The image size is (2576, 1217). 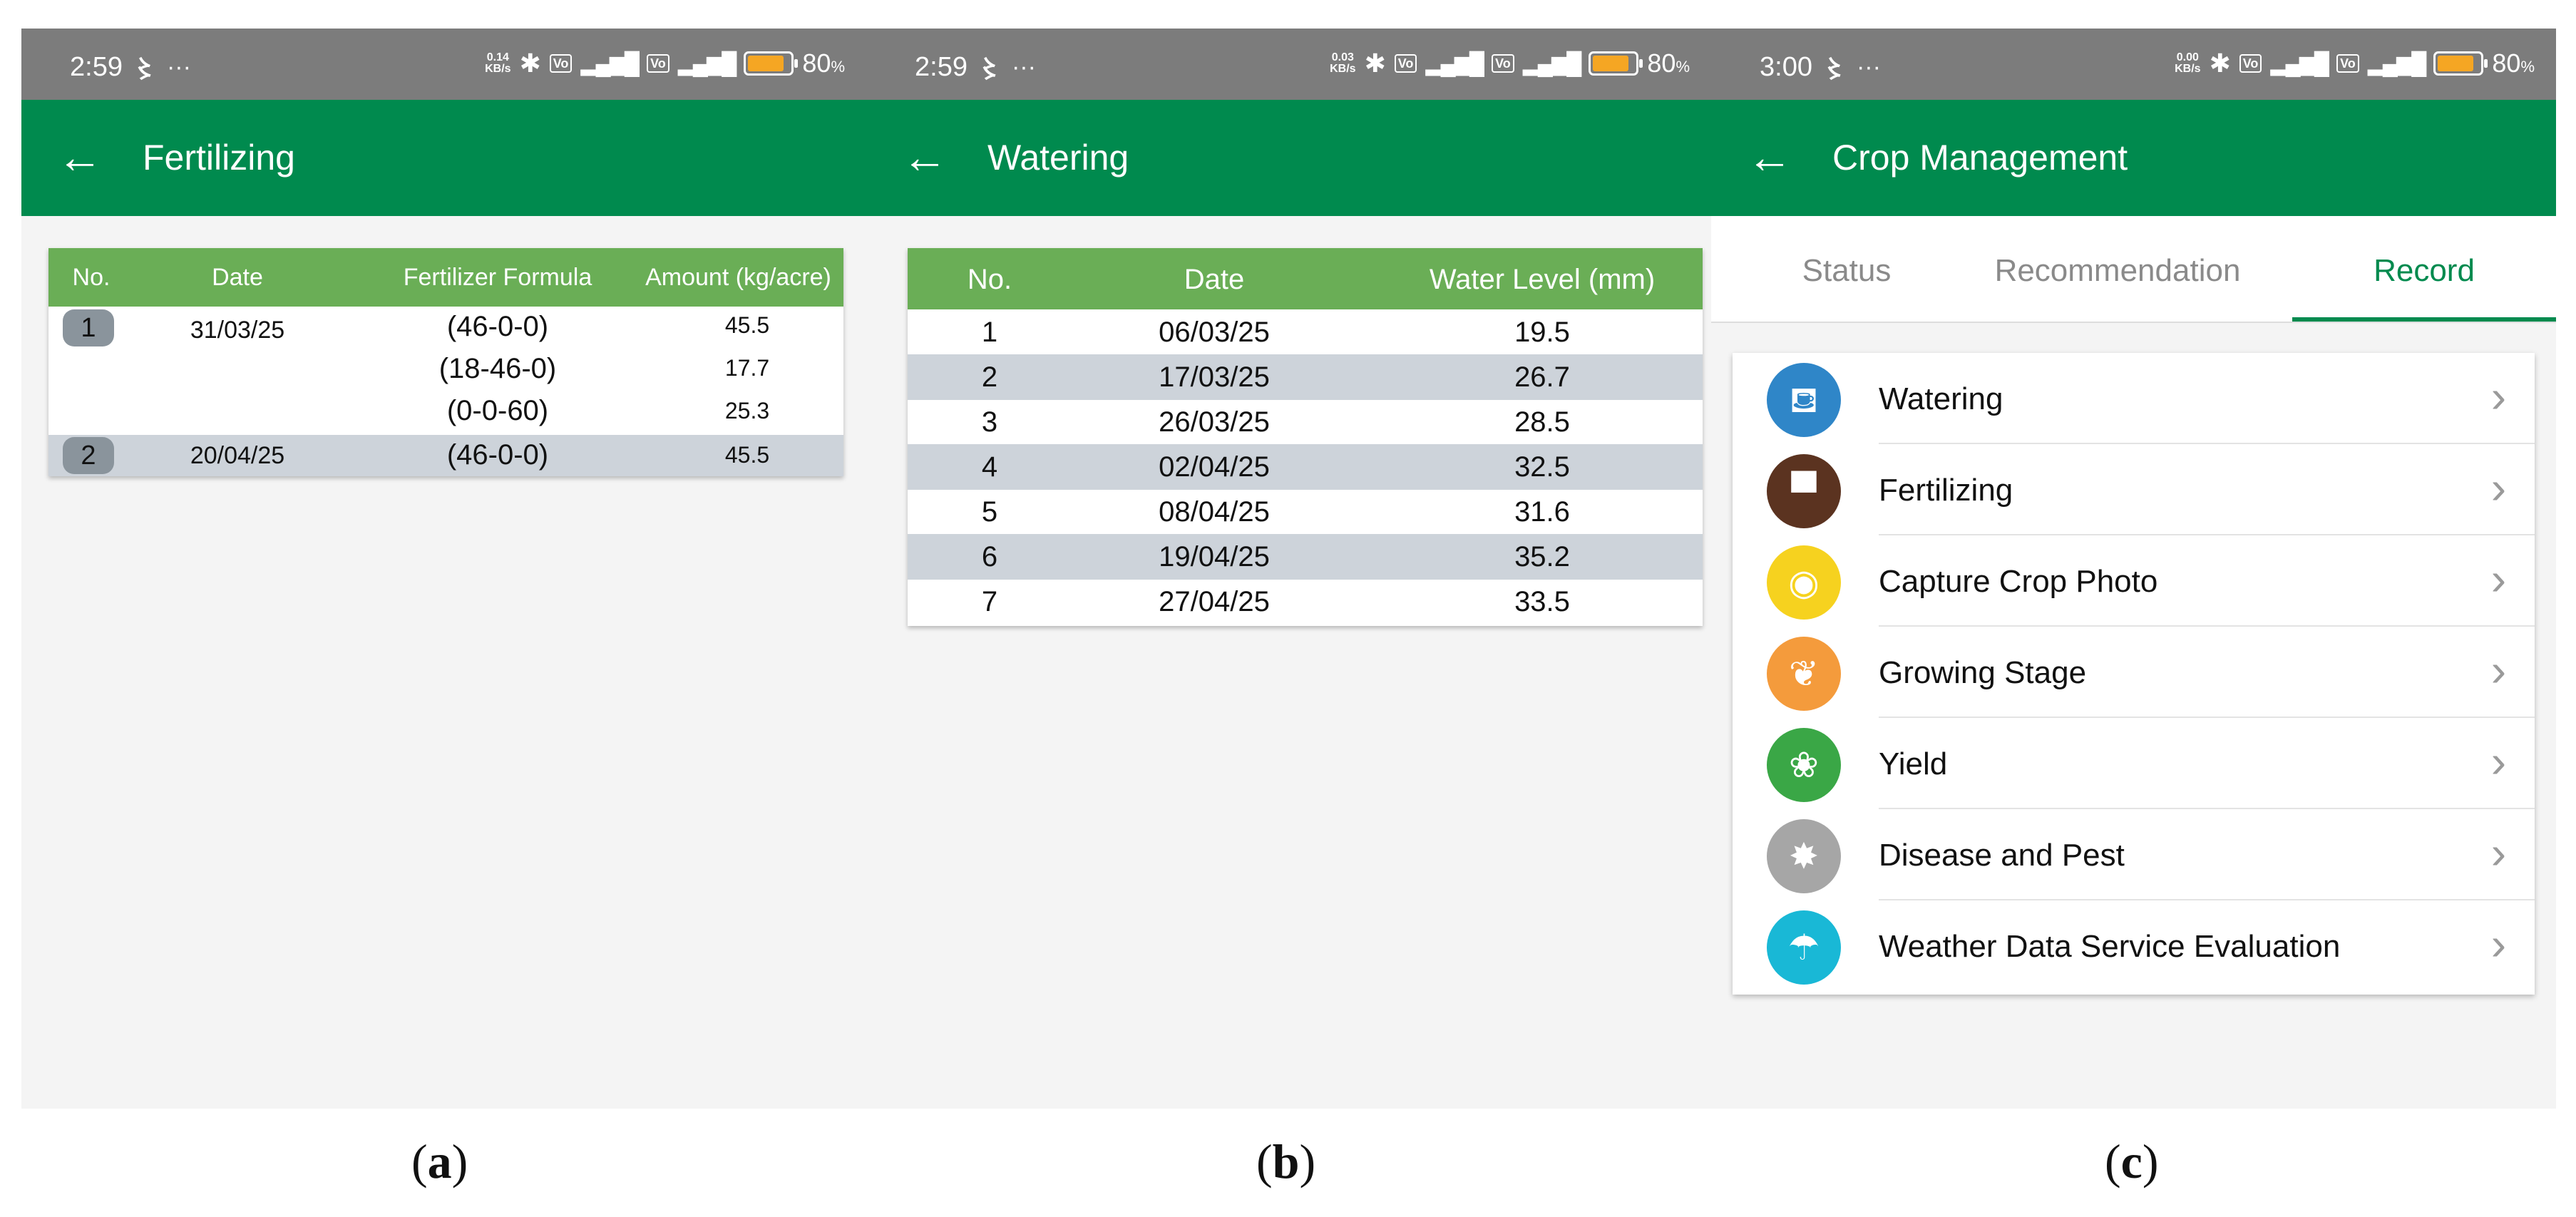 I want to click on page-title: Watering, so click(x=1058, y=158).